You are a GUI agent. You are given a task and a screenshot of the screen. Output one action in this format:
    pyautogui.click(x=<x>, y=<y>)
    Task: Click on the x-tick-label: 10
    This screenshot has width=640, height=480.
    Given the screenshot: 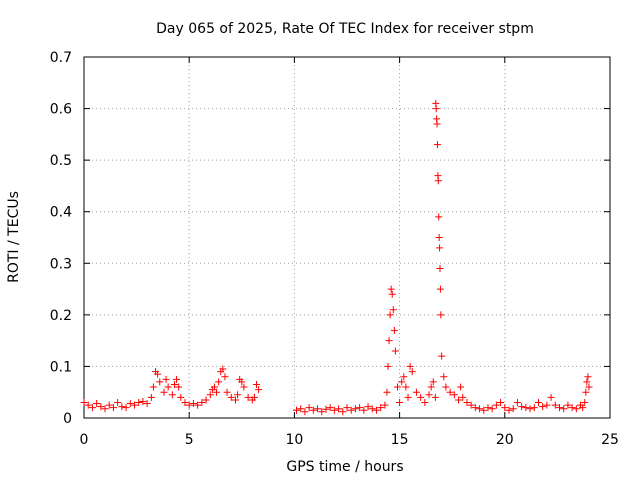 What is the action you would take?
    pyautogui.click(x=294, y=440)
    